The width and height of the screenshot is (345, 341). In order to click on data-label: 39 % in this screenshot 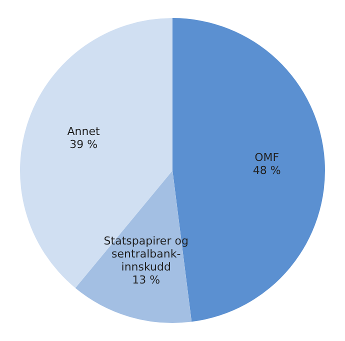, I will do `click(84, 144)`.